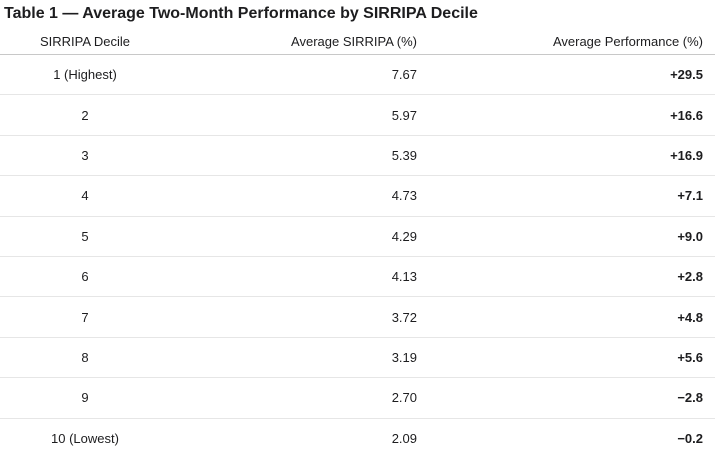 Image resolution: width=715 pixels, height=459 pixels. Describe the element at coordinates (85, 196) in the screenshot. I see `decile-cell: 4` at that location.